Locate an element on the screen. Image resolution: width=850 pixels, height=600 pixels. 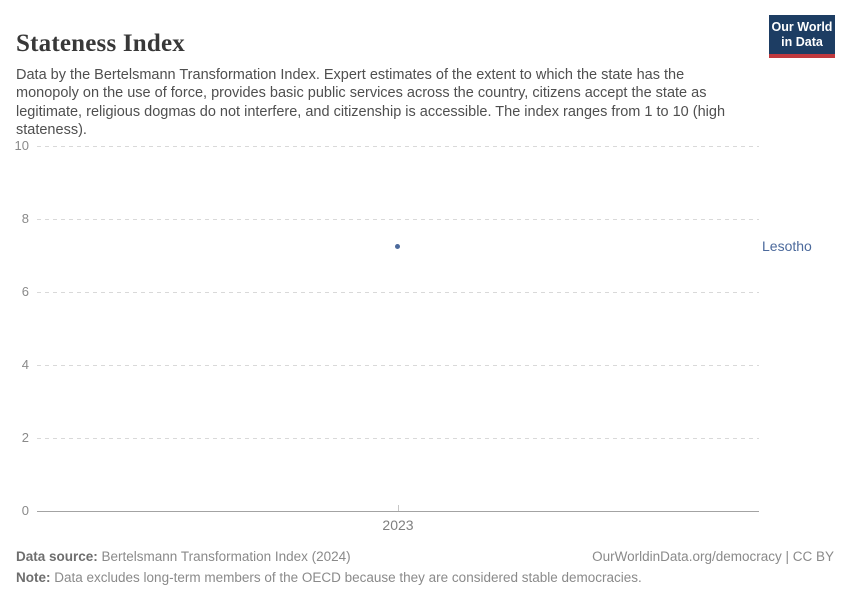
y-tick-label: 10 is located at coordinates (21, 145).